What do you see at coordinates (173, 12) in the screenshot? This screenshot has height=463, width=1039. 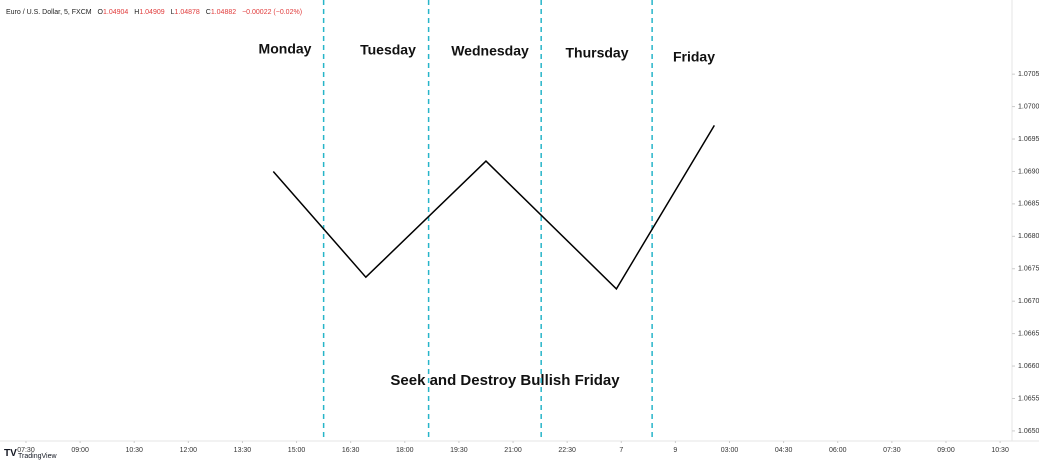 I see `low-label: L` at bounding box center [173, 12].